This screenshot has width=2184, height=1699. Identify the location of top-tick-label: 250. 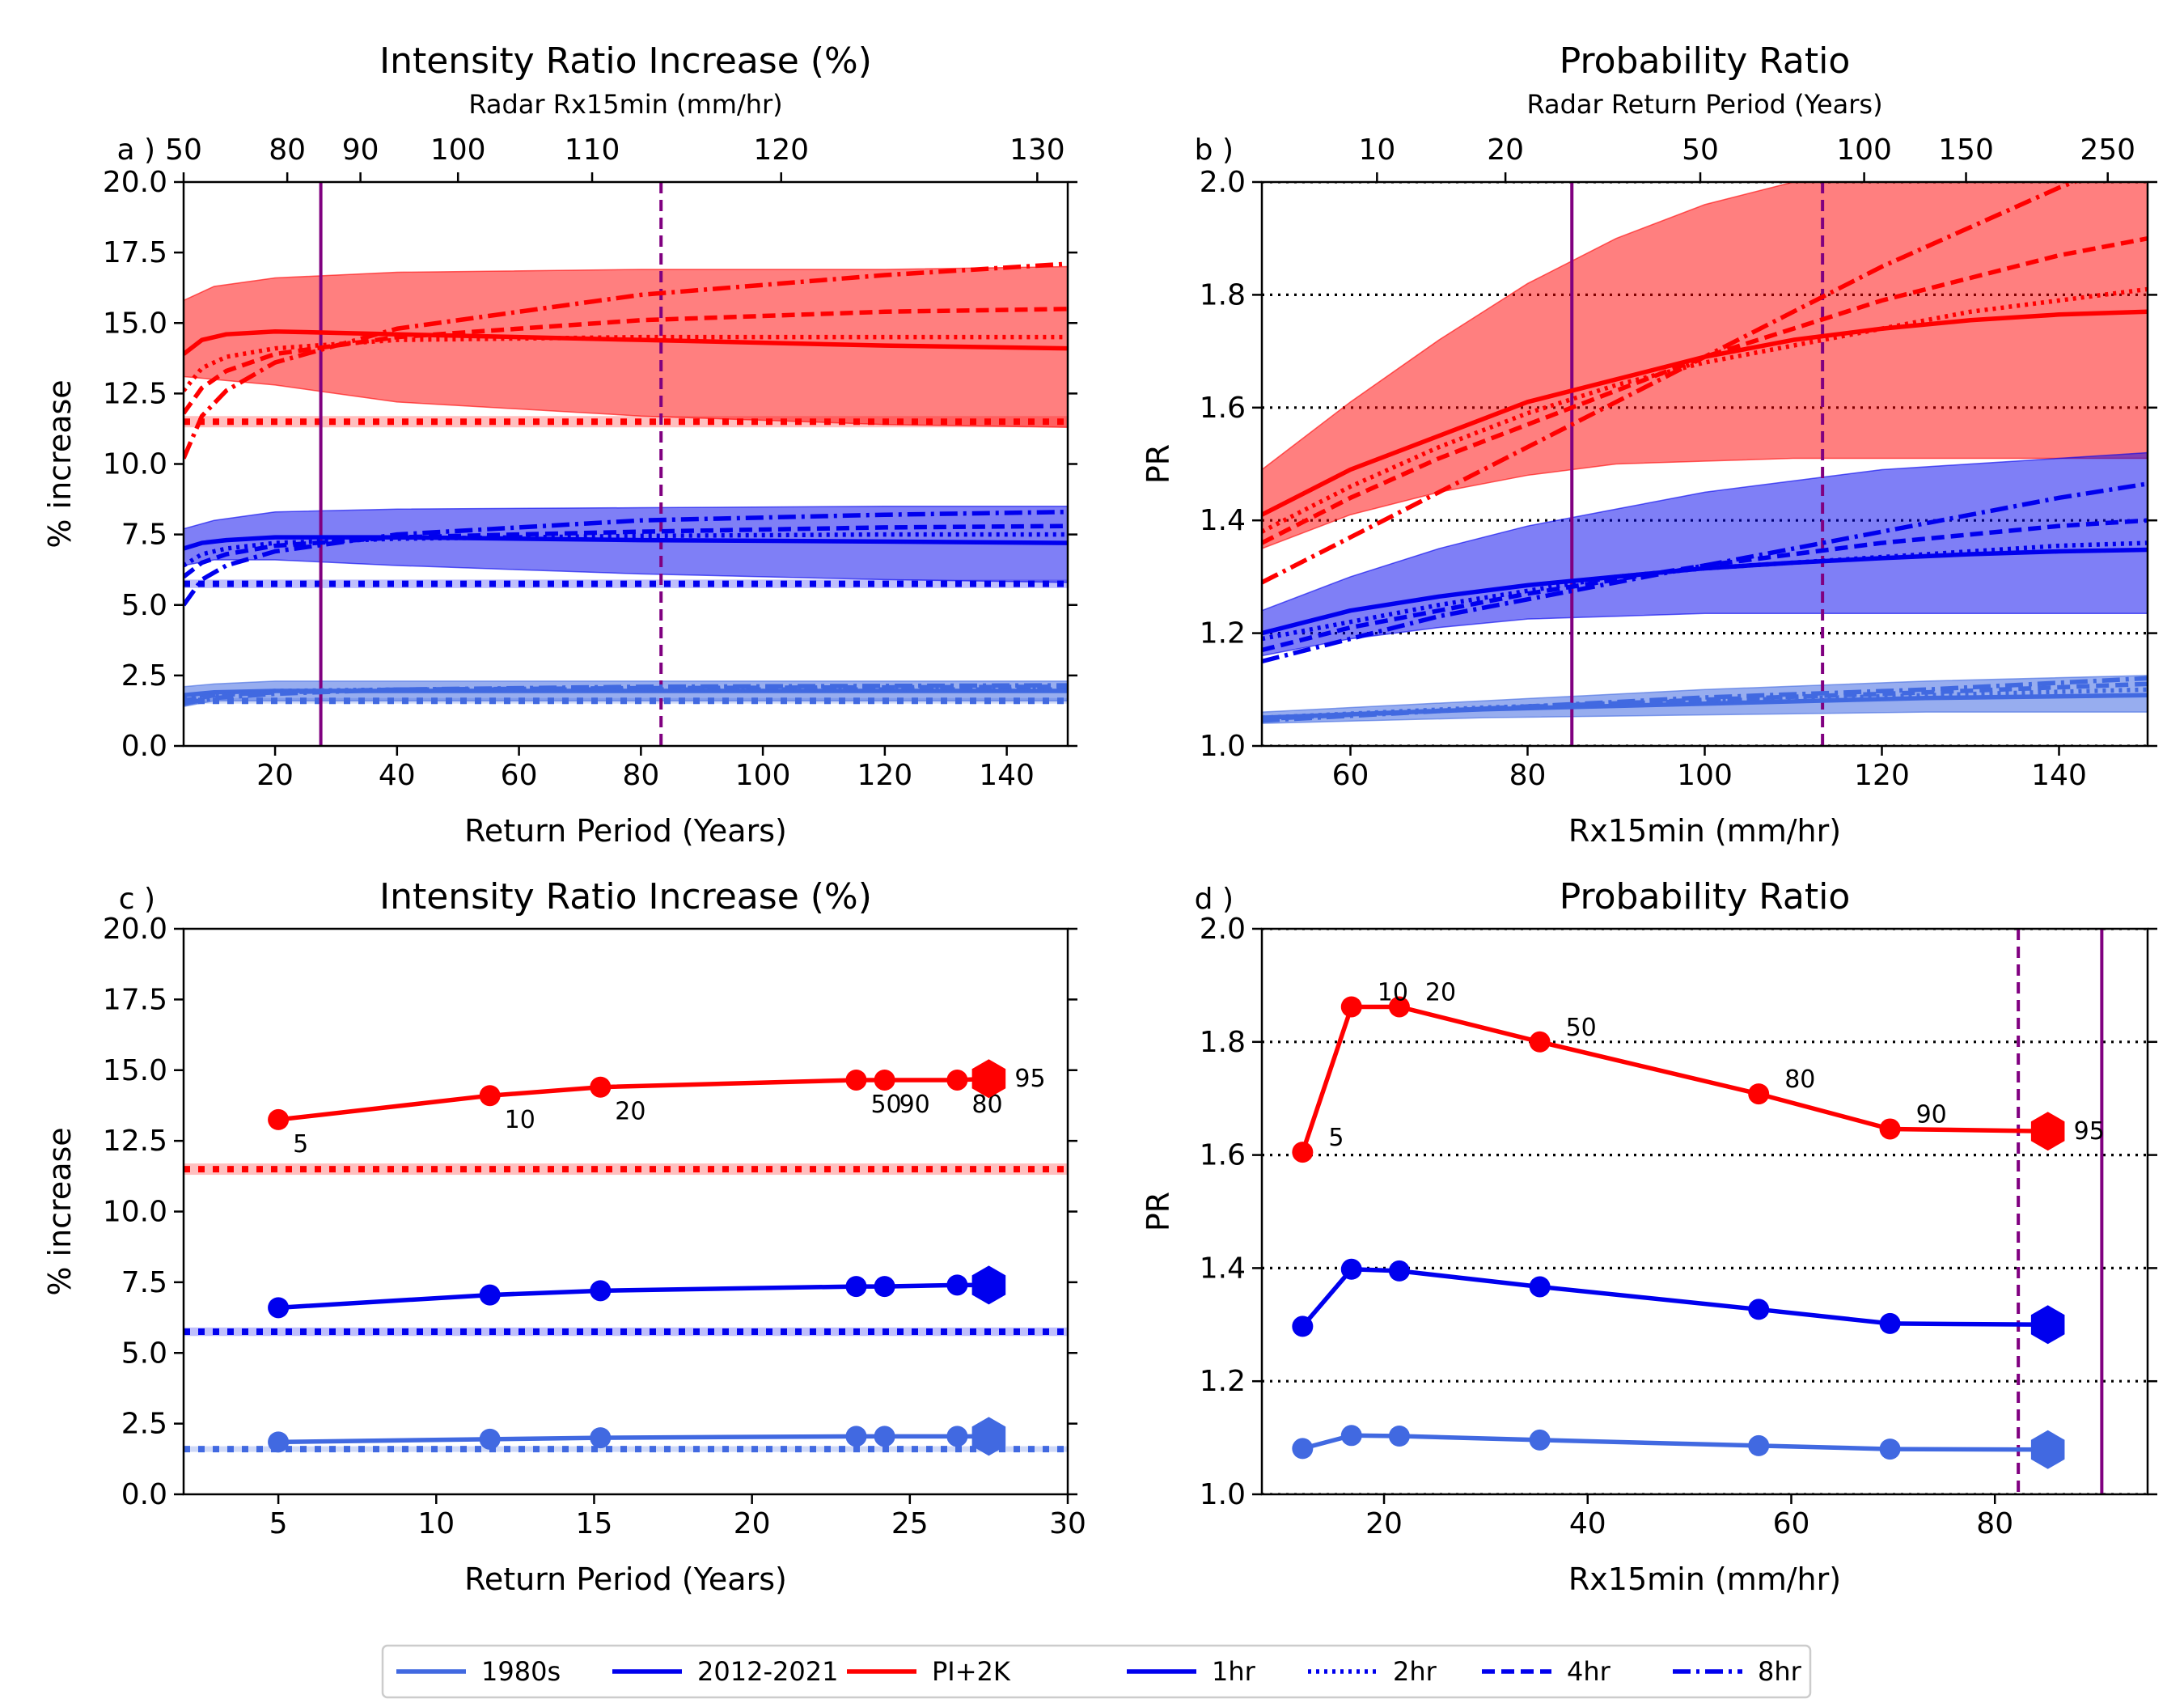
(2107, 150).